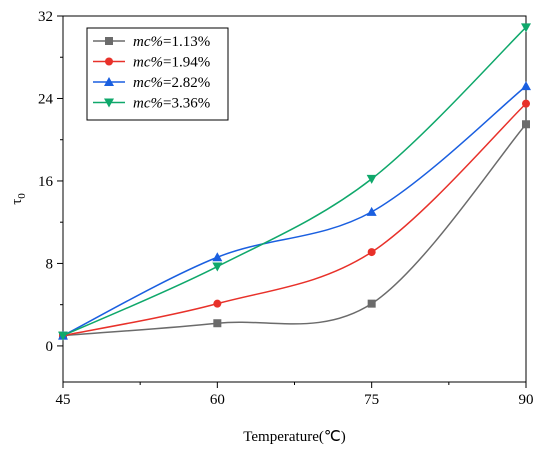 The height and width of the screenshot is (449, 550). What do you see at coordinates (50, 347) in the screenshot?
I see `y-tick-label: 0` at bounding box center [50, 347].